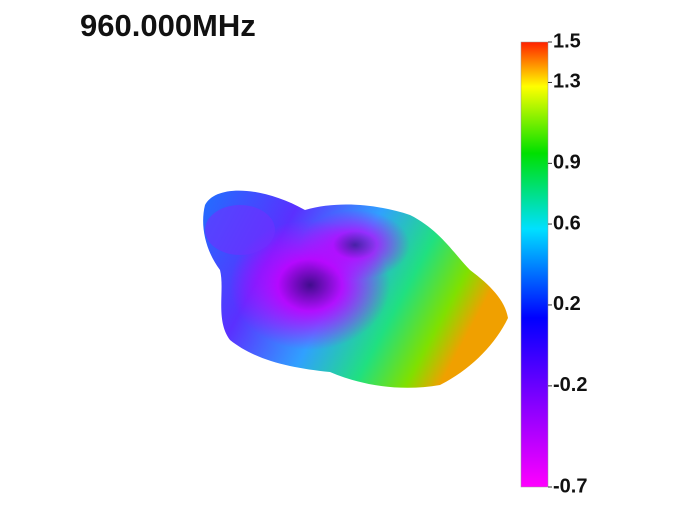  What do you see at coordinates (570, 385) in the screenshot?
I see `colorbar-tick-label: -0.2` at bounding box center [570, 385].